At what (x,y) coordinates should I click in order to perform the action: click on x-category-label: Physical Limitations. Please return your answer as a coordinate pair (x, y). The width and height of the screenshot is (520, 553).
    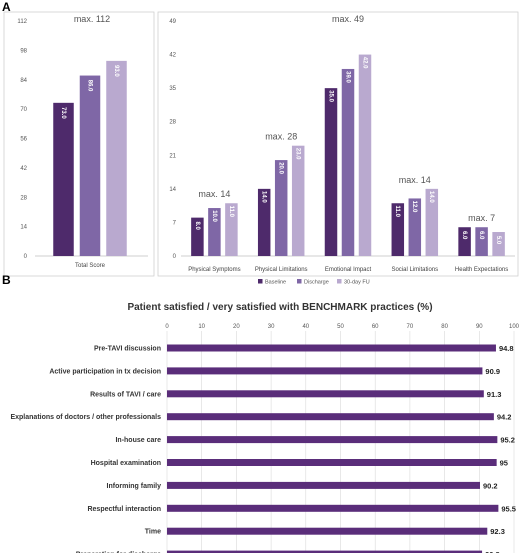
    Looking at the image, I should click on (281, 270).